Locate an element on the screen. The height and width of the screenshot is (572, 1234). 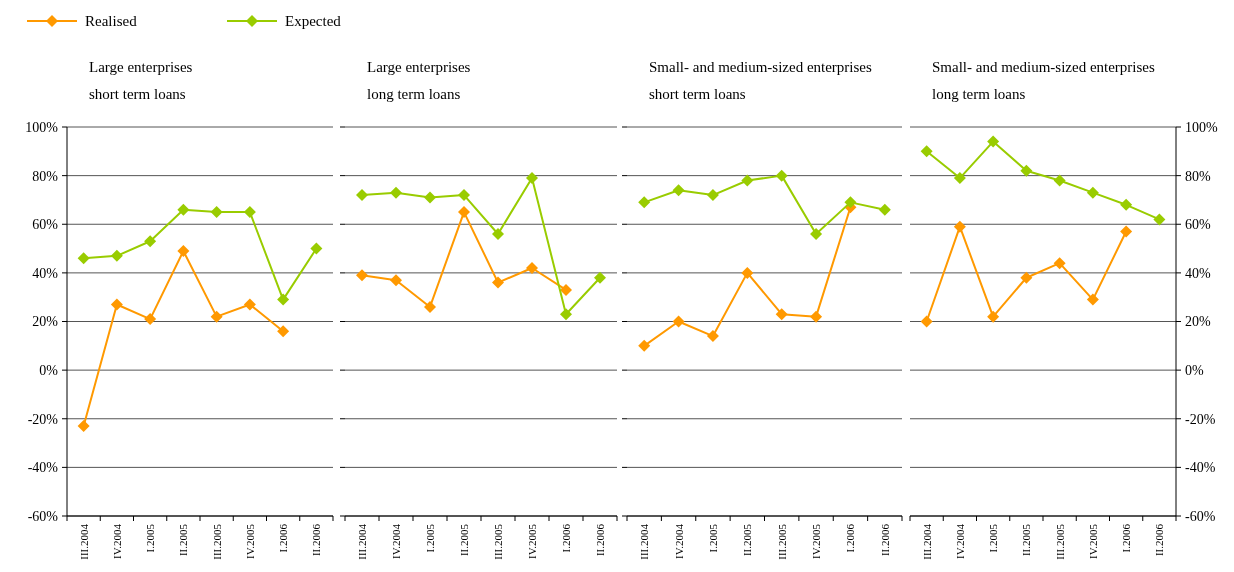
y-tick-label: 20% is located at coordinates (1198, 322).